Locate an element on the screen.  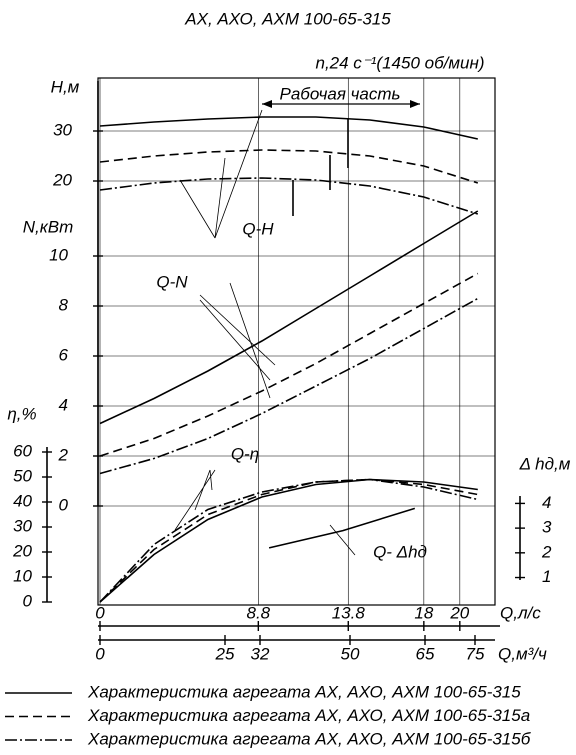
y-tick-label: 40 is located at coordinates (22, 500).